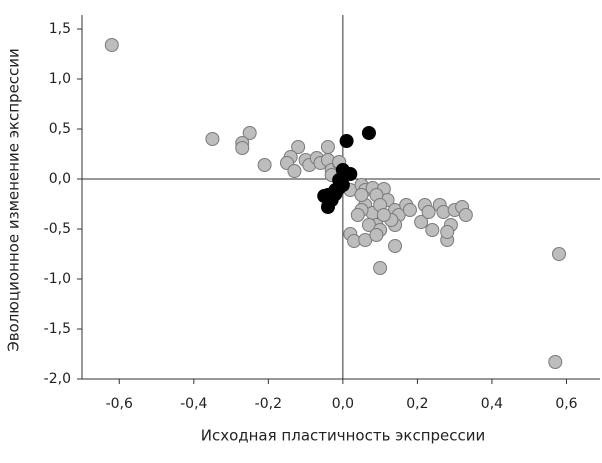 This screenshot has height=463, width=602. Describe the element at coordinates (492, 404) in the screenshot. I see `x-tick-label: 0,4` at that location.